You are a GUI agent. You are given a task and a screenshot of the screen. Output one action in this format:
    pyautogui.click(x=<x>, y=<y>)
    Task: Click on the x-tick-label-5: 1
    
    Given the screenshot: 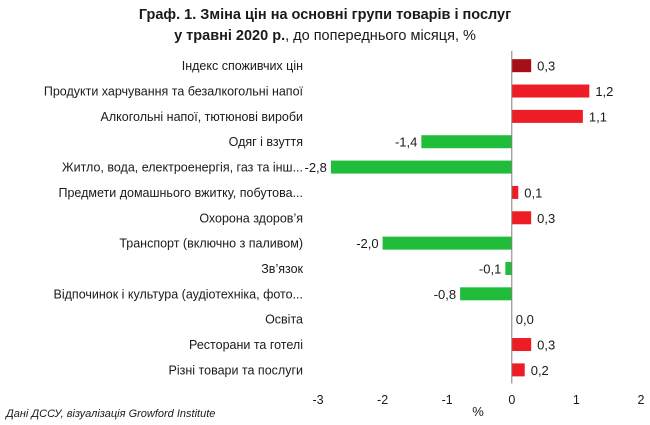 What is the action you would take?
    pyautogui.click(x=576, y=400)
    